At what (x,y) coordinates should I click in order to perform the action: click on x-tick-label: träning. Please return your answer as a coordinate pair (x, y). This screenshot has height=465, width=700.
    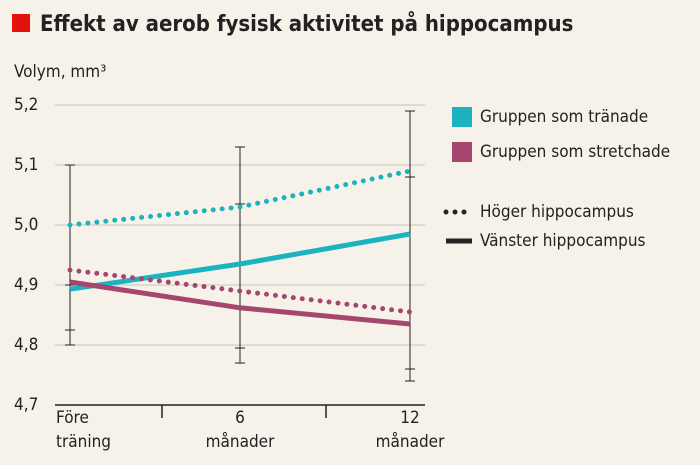
    Looking at the image, I should click on (83, 442).